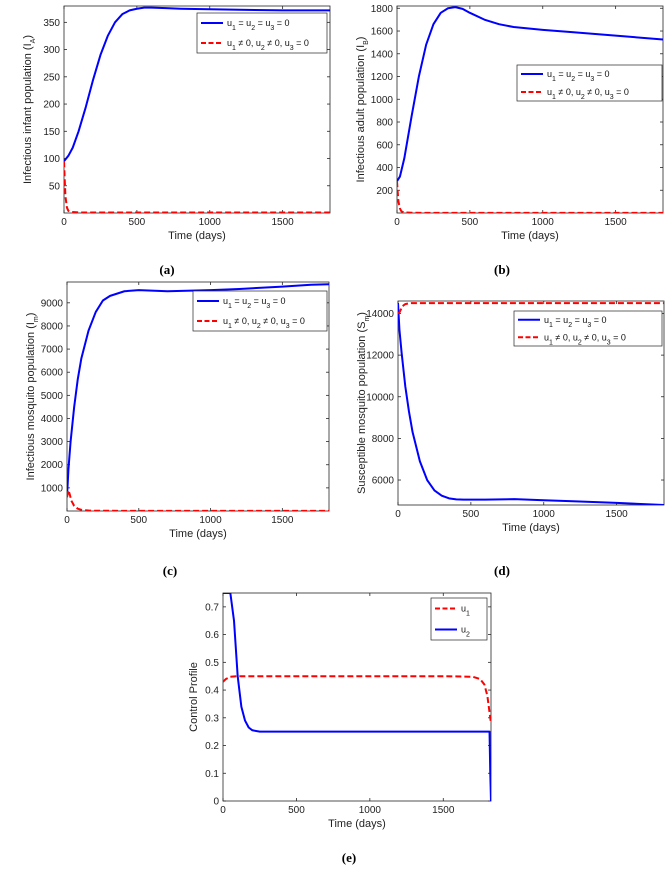 Image resolution: width=670 pixels, height=871 pixels. Describe the element at coordinates (366, 42) in the screenshot. I see `y-axis-label-subscript: B` at that location.